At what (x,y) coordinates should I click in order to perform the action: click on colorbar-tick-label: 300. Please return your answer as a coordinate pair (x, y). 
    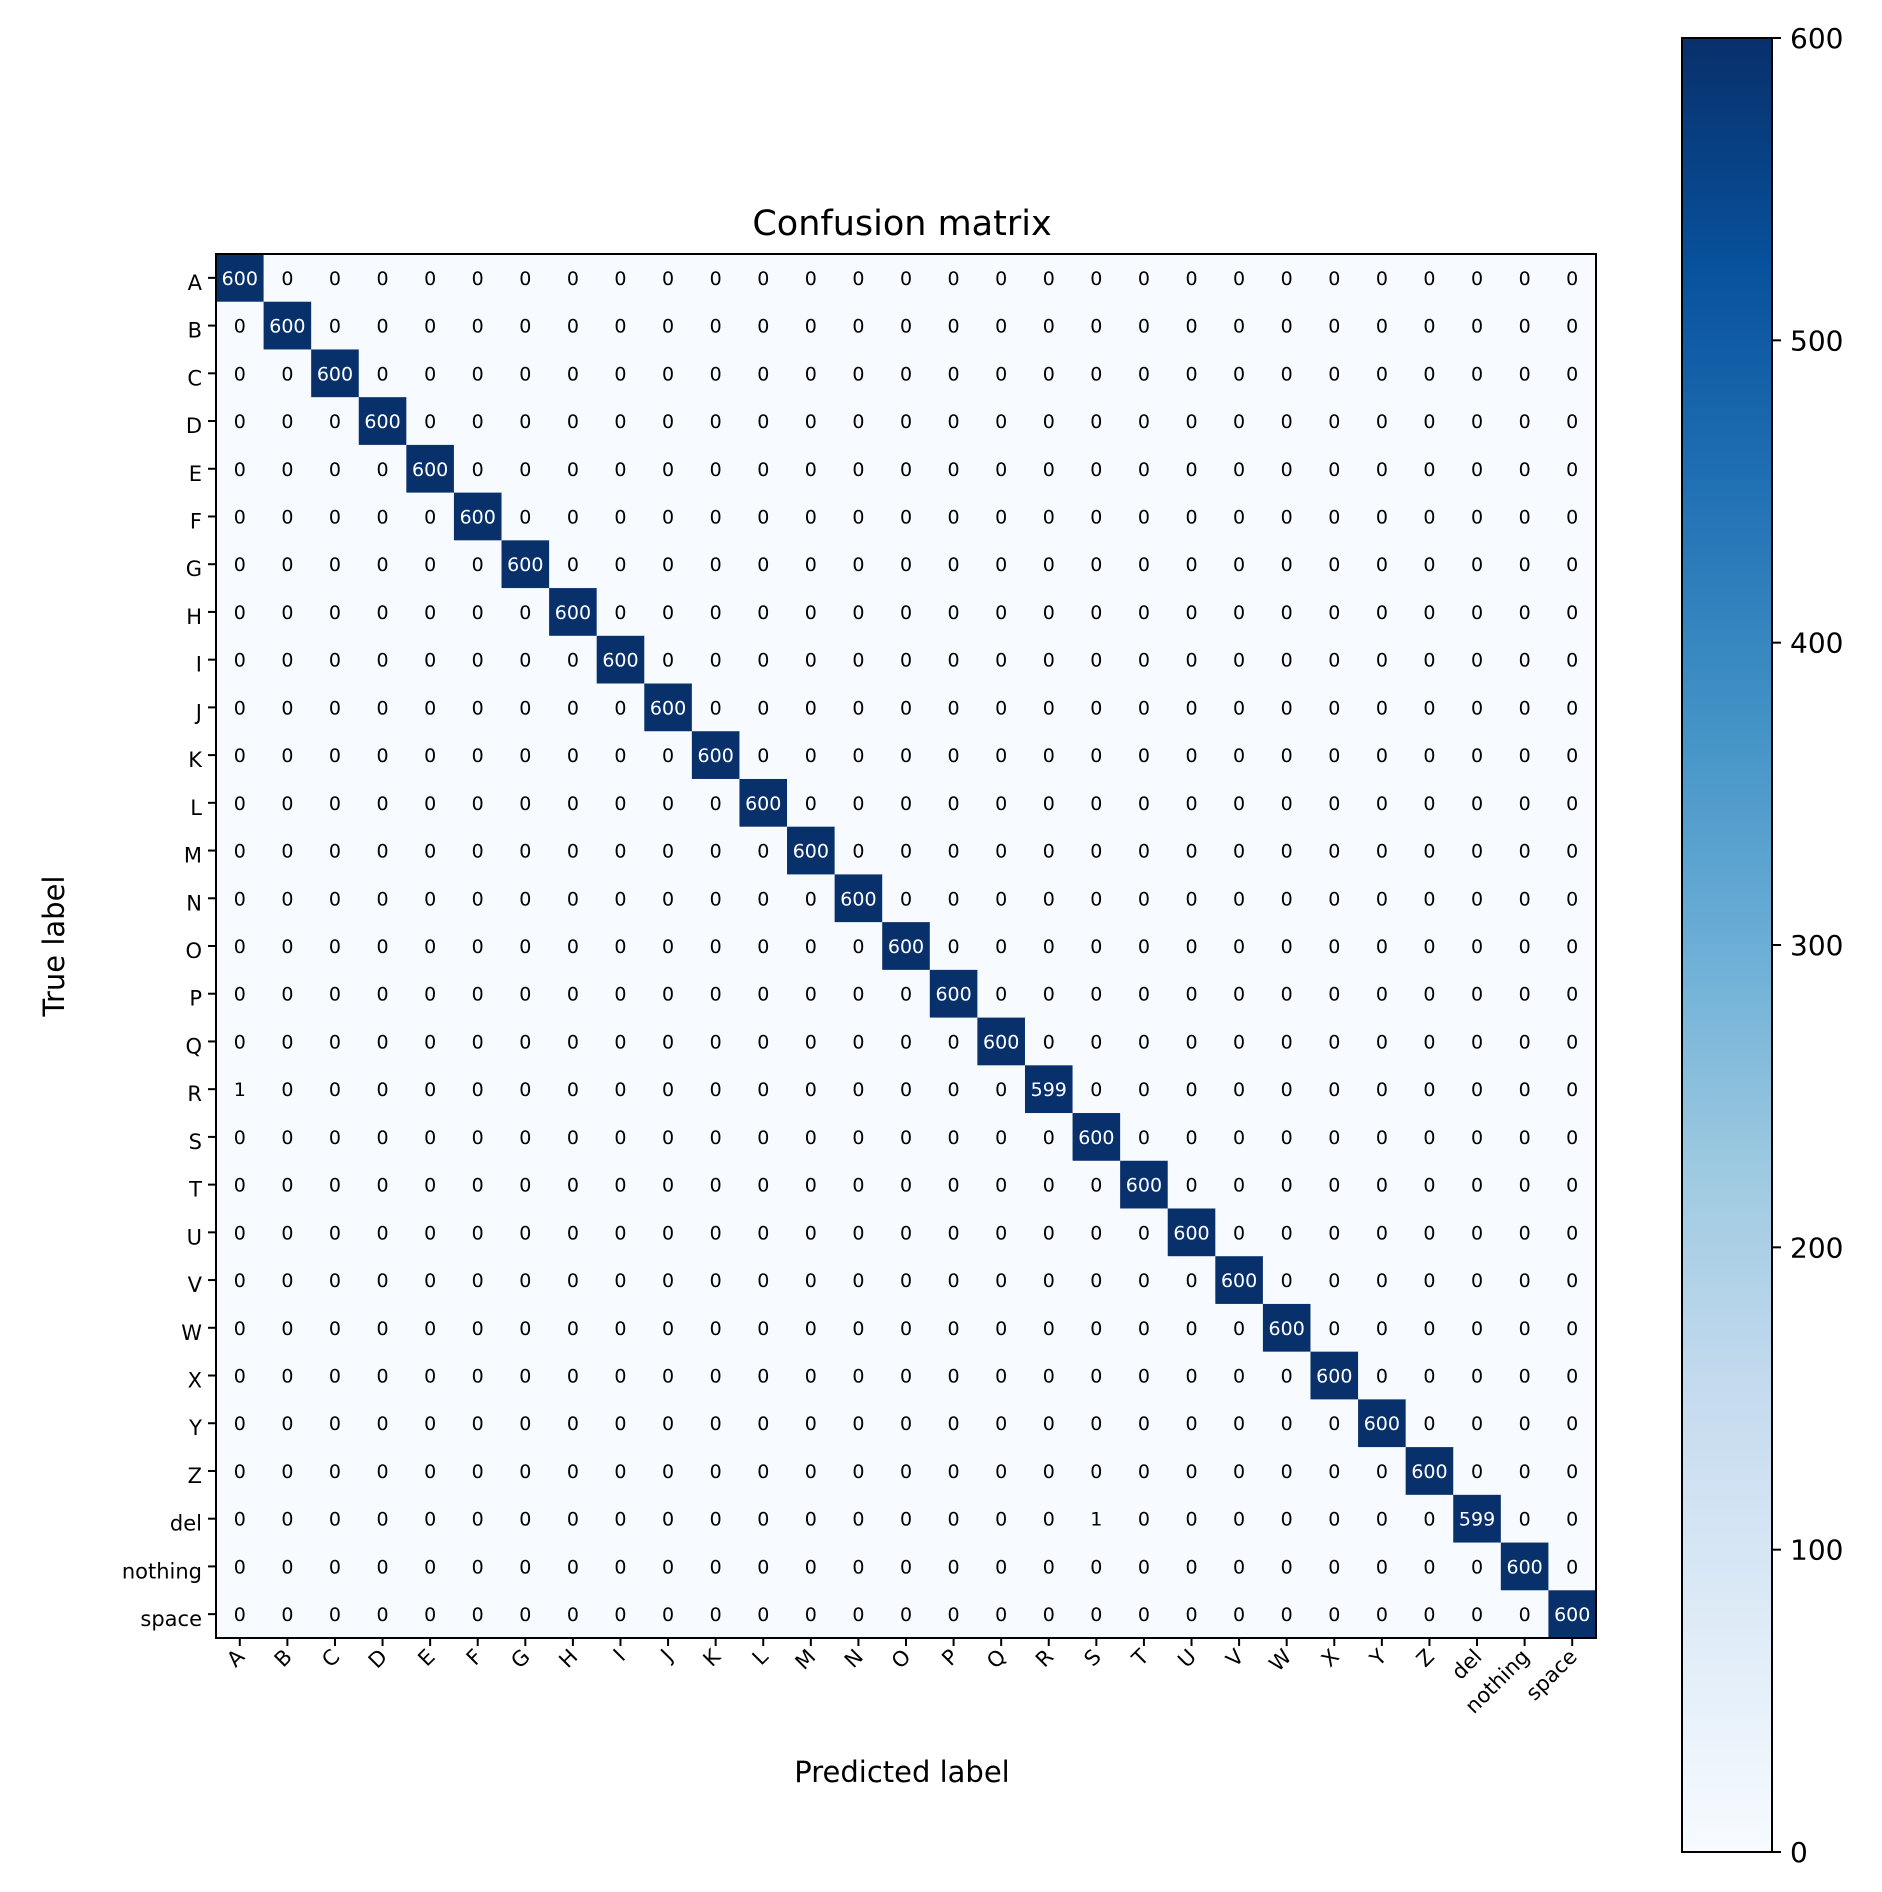
    Looking at the image, I should click on (1816, 945).